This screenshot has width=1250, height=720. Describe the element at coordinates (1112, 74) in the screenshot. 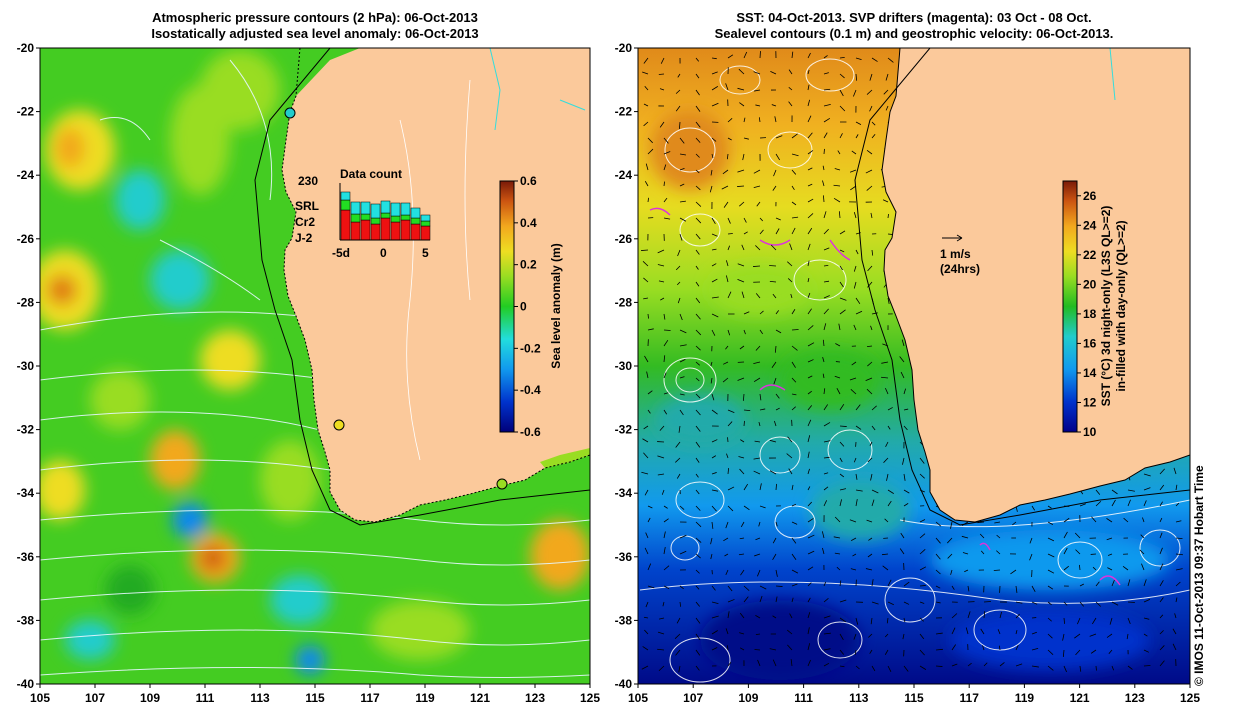

I see `right-land-river` at that location.